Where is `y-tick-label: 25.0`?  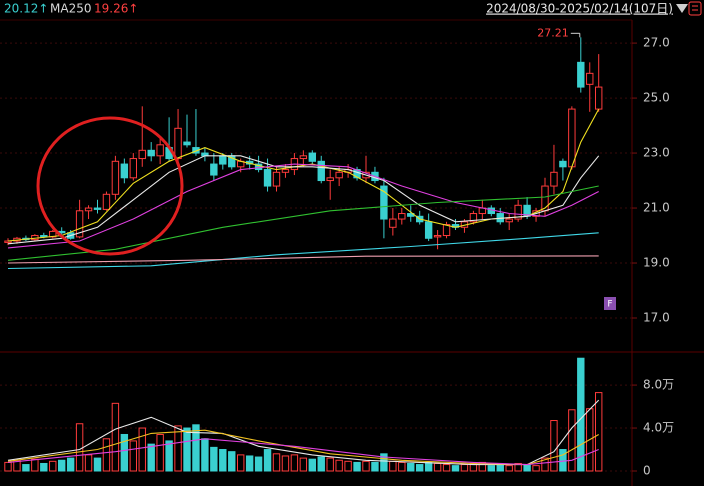
y-tick-label: 25.0 is located at coordinates (656, 98).